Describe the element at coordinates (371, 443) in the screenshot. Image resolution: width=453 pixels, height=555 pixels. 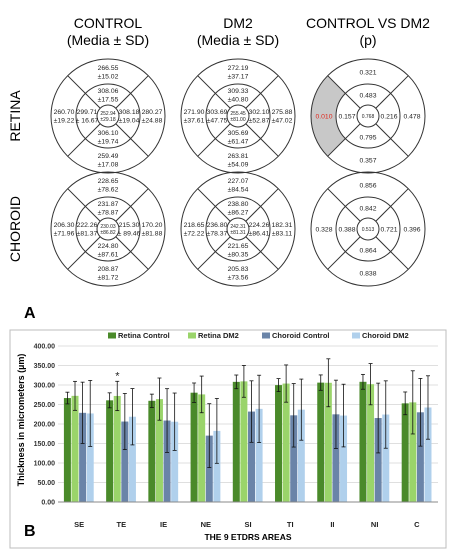
I see `bar-retina-dm2-ni` at that location.